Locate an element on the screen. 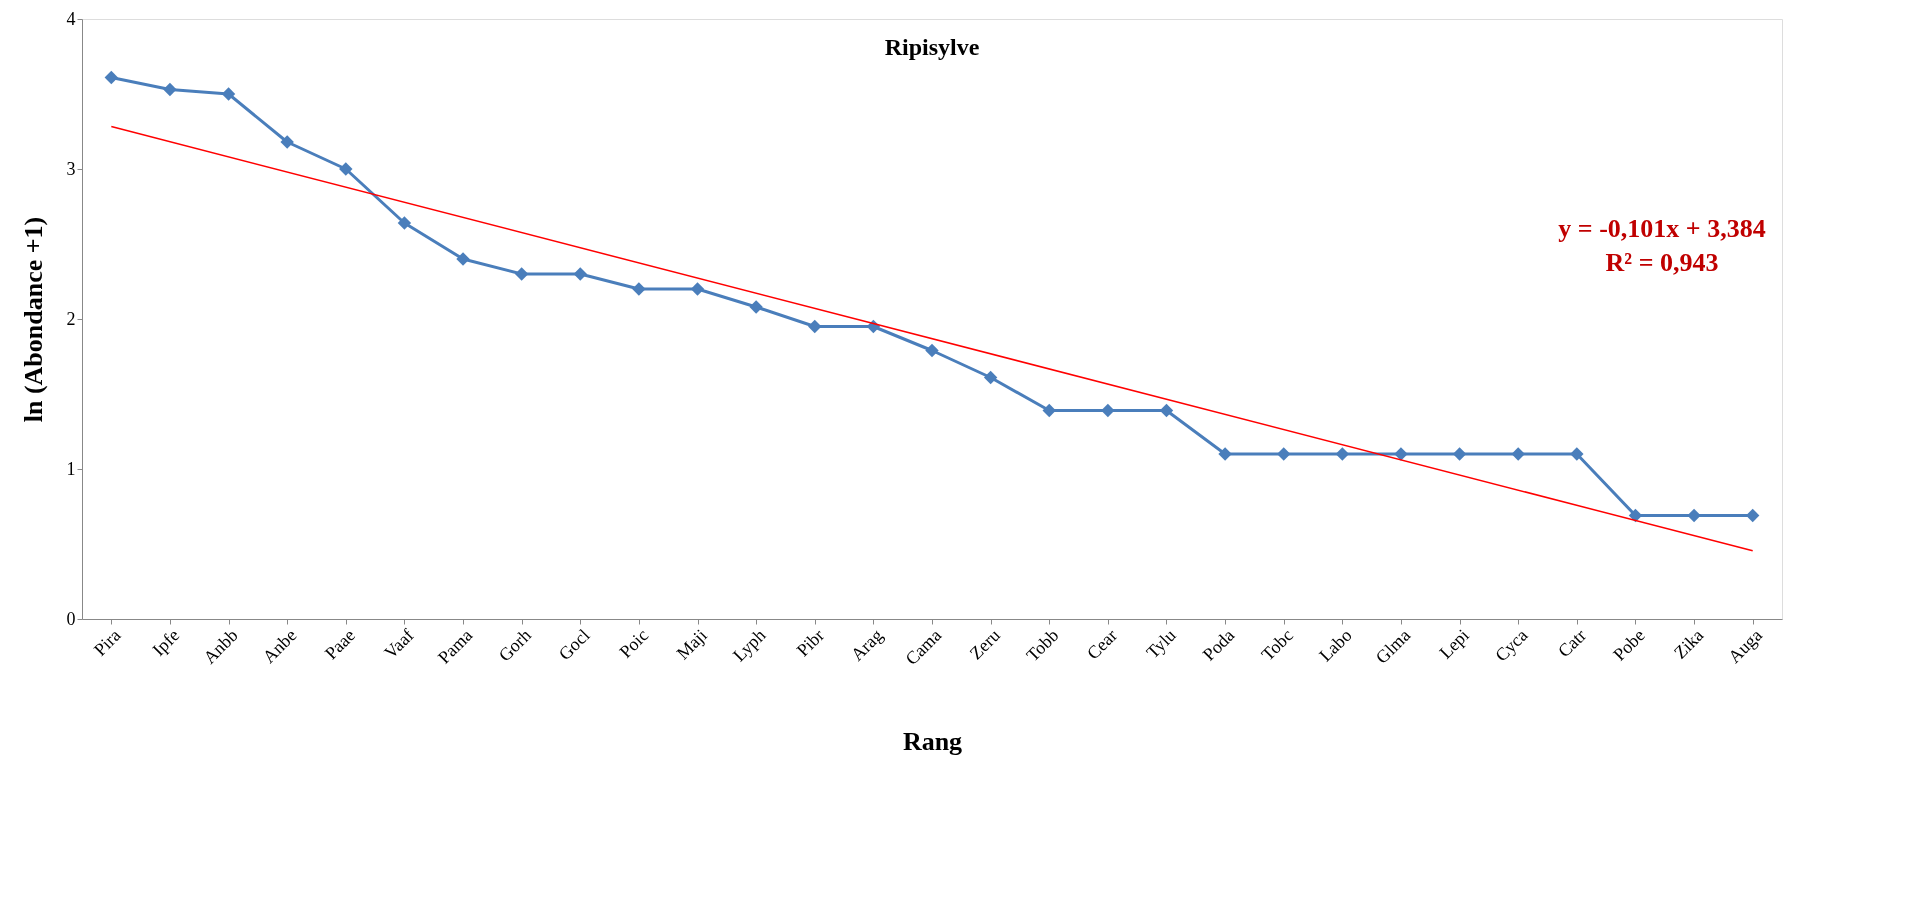 The image size is (1921, 920). x-tick-label: Pira is located at coordinates (107, 642).